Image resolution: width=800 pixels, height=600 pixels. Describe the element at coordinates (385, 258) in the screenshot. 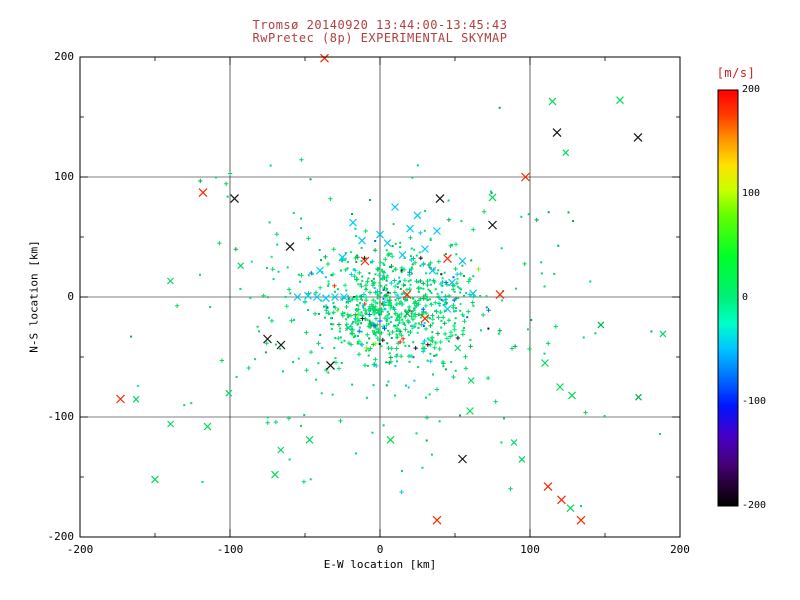

I see `scatter-series-moderate-negative-velocity` at that location.